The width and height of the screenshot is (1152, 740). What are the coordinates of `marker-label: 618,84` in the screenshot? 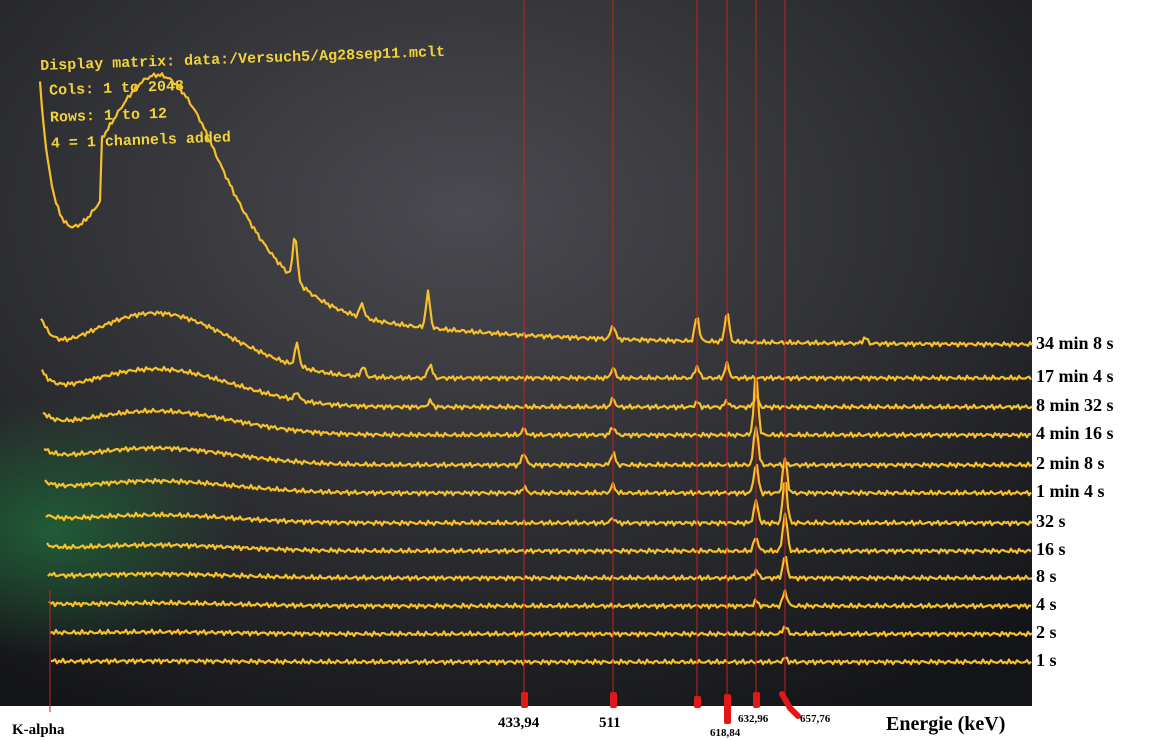 It's located at (725, 733).